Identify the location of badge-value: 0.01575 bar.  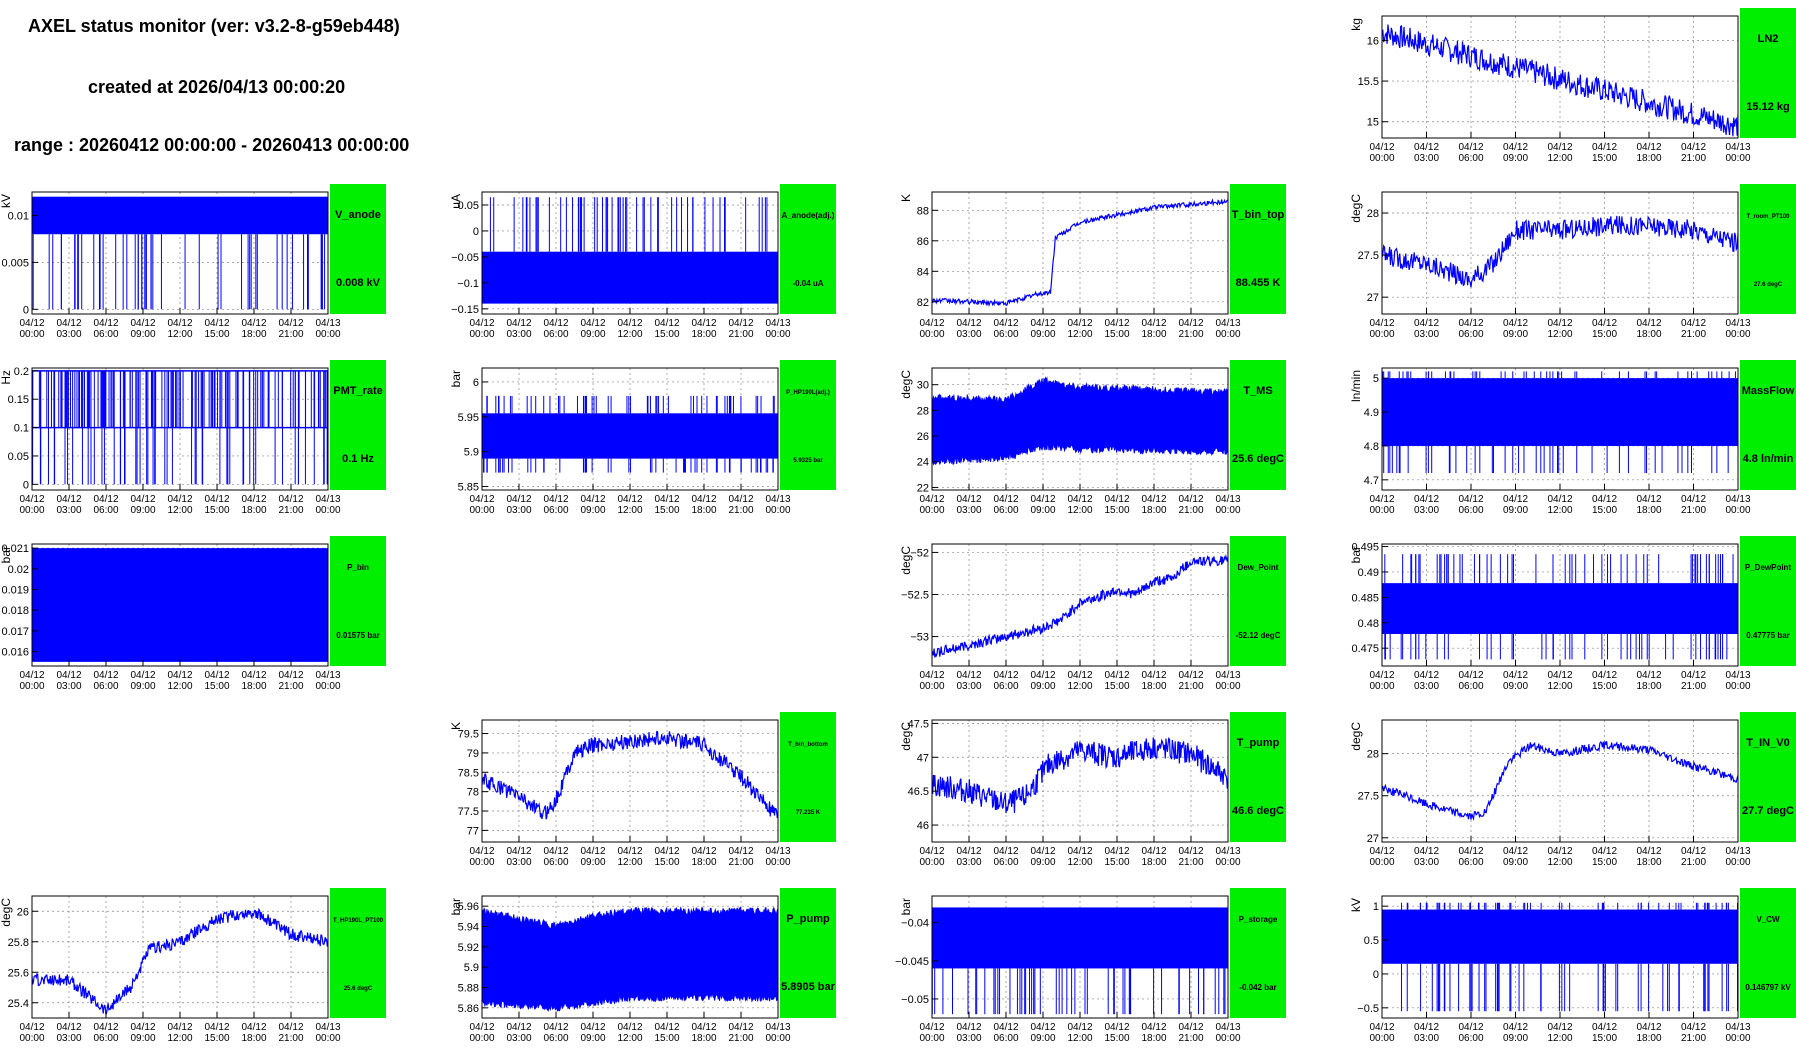
(358, 635).